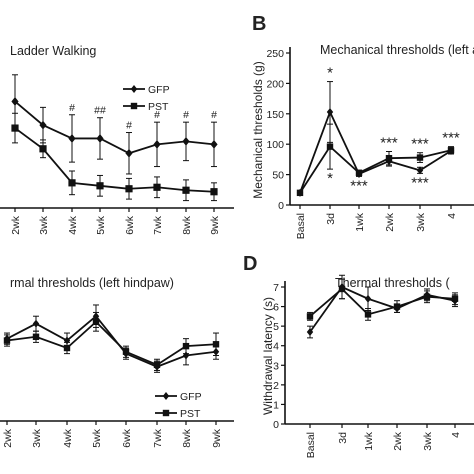 This screenshot has height=474, width=474. I want to click on legend-label: PST, so click(190, 414).